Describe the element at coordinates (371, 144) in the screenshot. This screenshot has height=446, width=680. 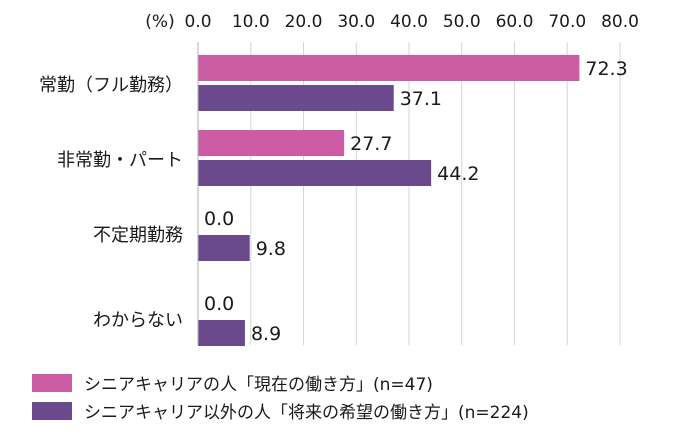
I see `data-label: 27.7` at that location.